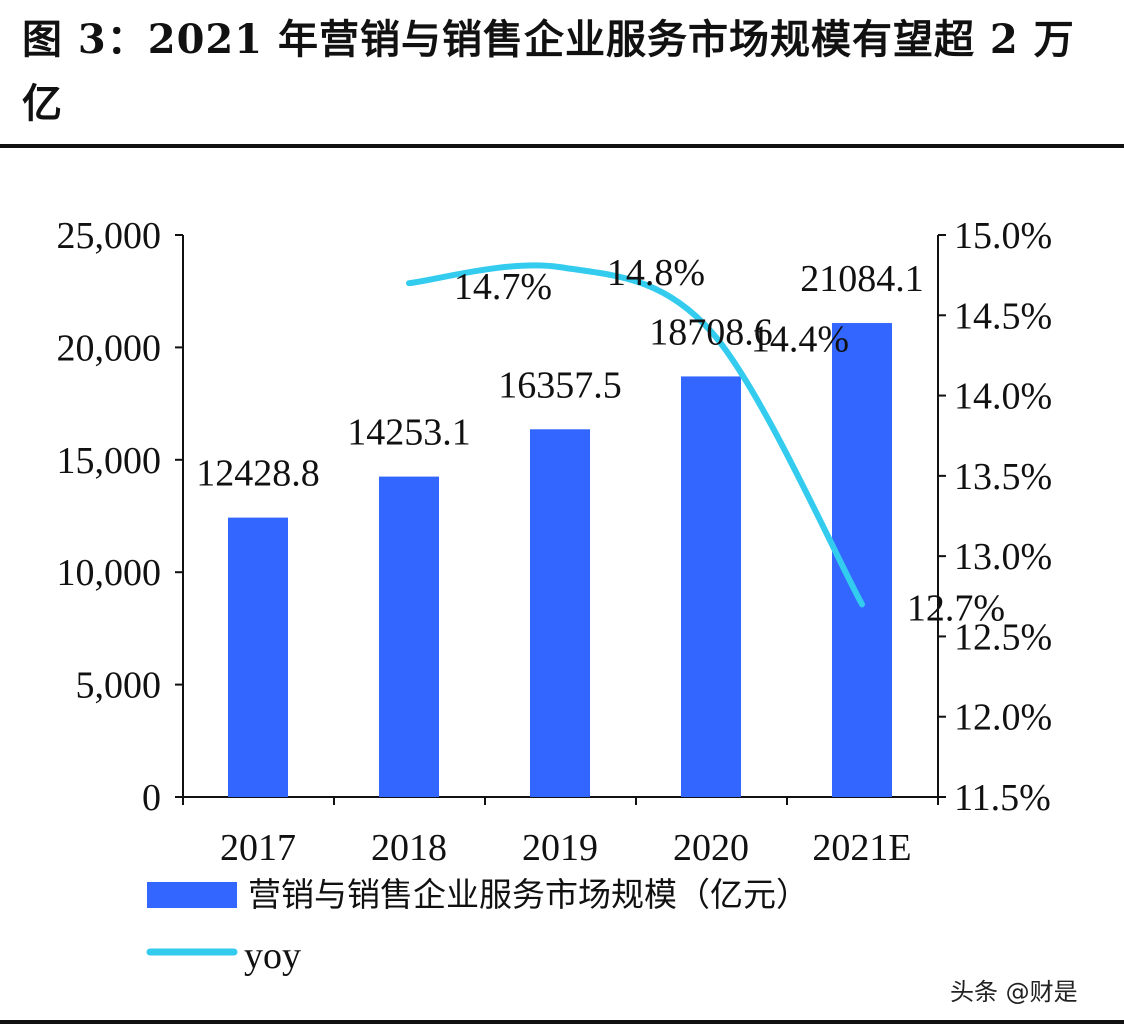  I want to click on right-tick-label: 14.0%, so click(1003, 397).